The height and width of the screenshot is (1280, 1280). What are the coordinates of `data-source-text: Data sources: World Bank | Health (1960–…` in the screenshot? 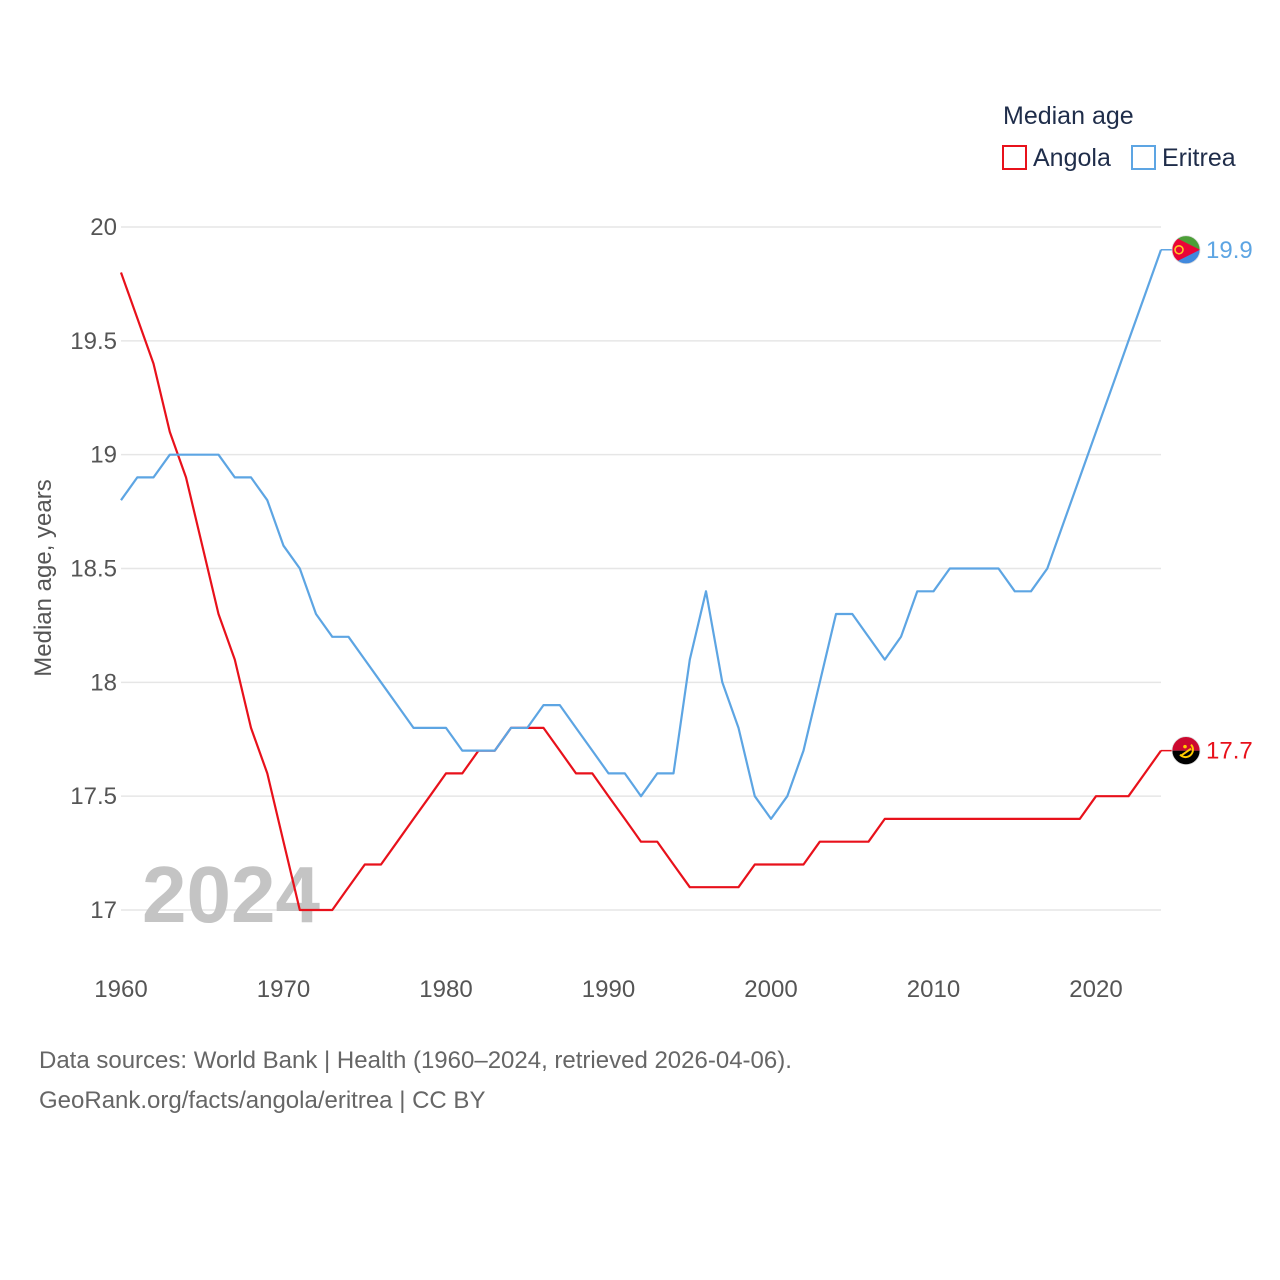 It's located at (415, 1060).